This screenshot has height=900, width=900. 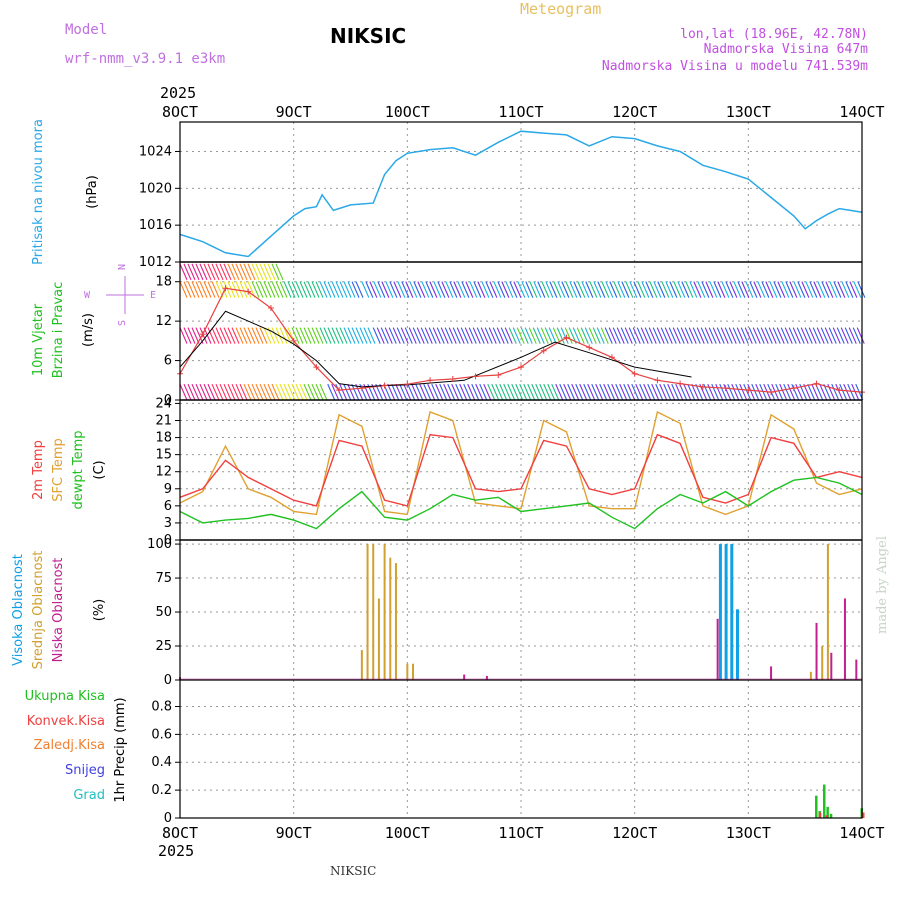 I want to click on wind-y-tick-label: 12, so click(x=163, y=321).